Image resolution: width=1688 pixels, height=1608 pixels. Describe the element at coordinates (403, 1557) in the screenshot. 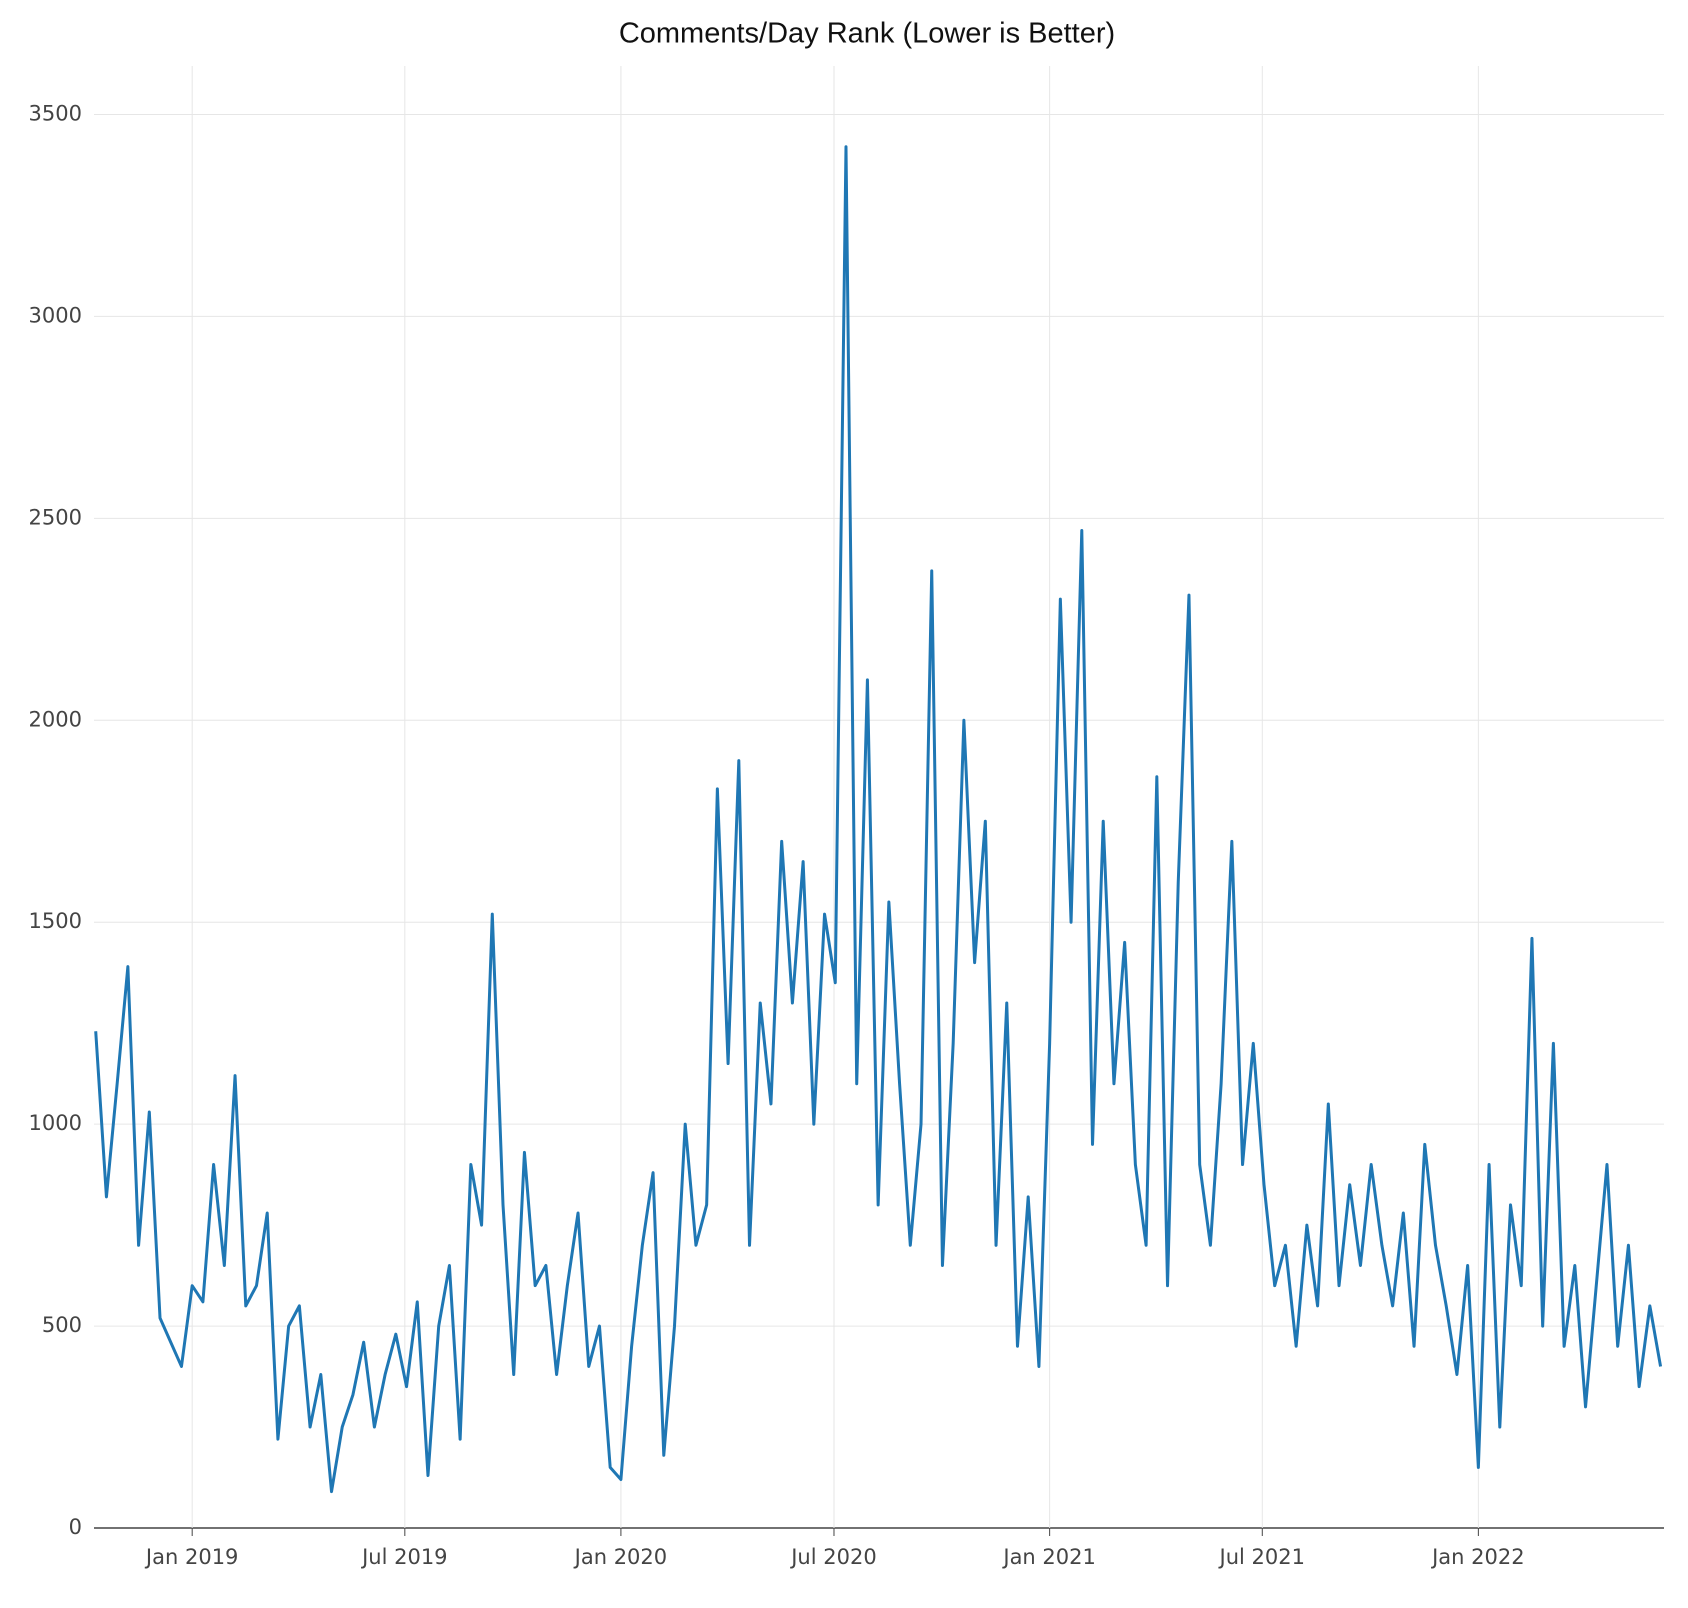

I see `x-tick-label: Jul 2019` at that location.